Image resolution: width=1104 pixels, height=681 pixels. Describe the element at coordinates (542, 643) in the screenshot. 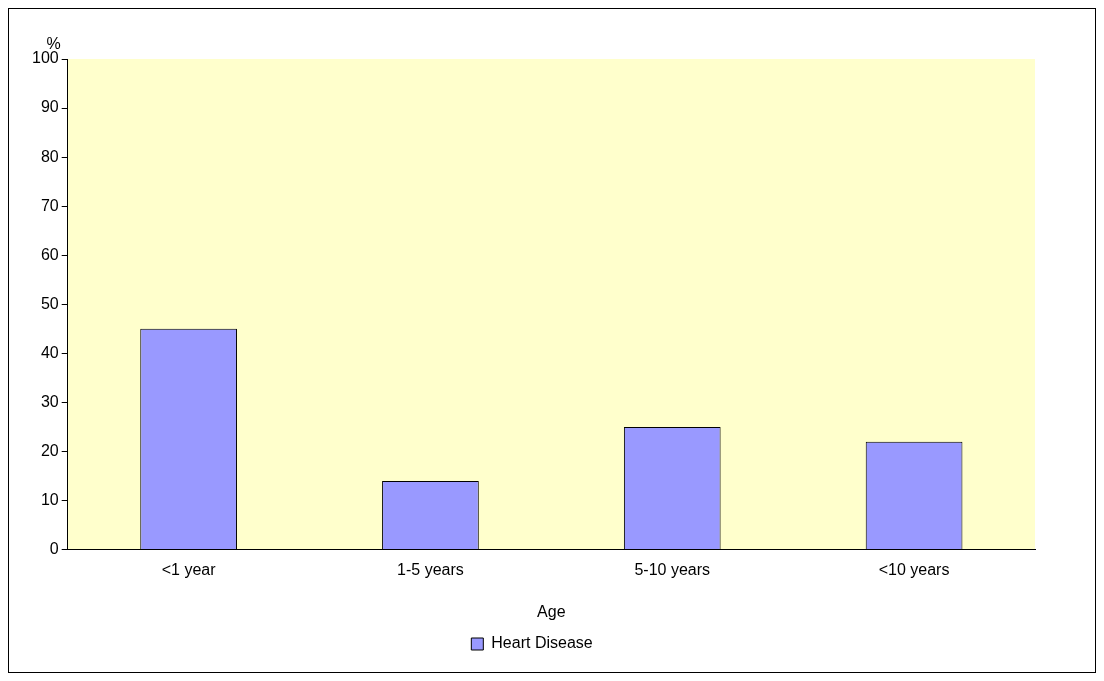

I see `legend-label: Heart Disease` at that location.